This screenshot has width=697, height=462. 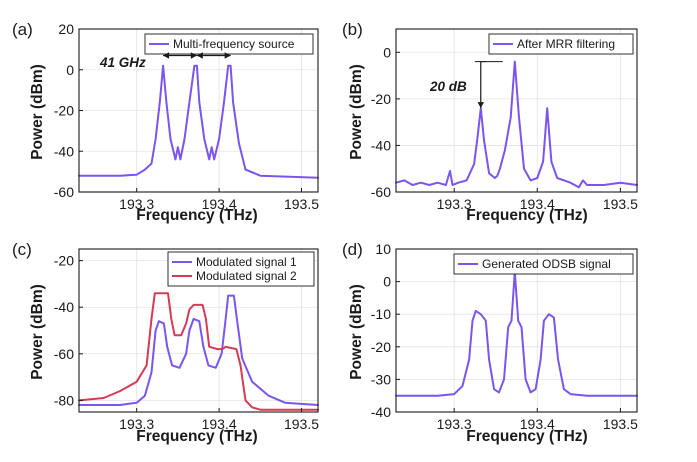 What do you see at coordinates (381, 314) in the screenshot?
I see `panel-d-ytick-label: -10` at bounding box center [381, 314].